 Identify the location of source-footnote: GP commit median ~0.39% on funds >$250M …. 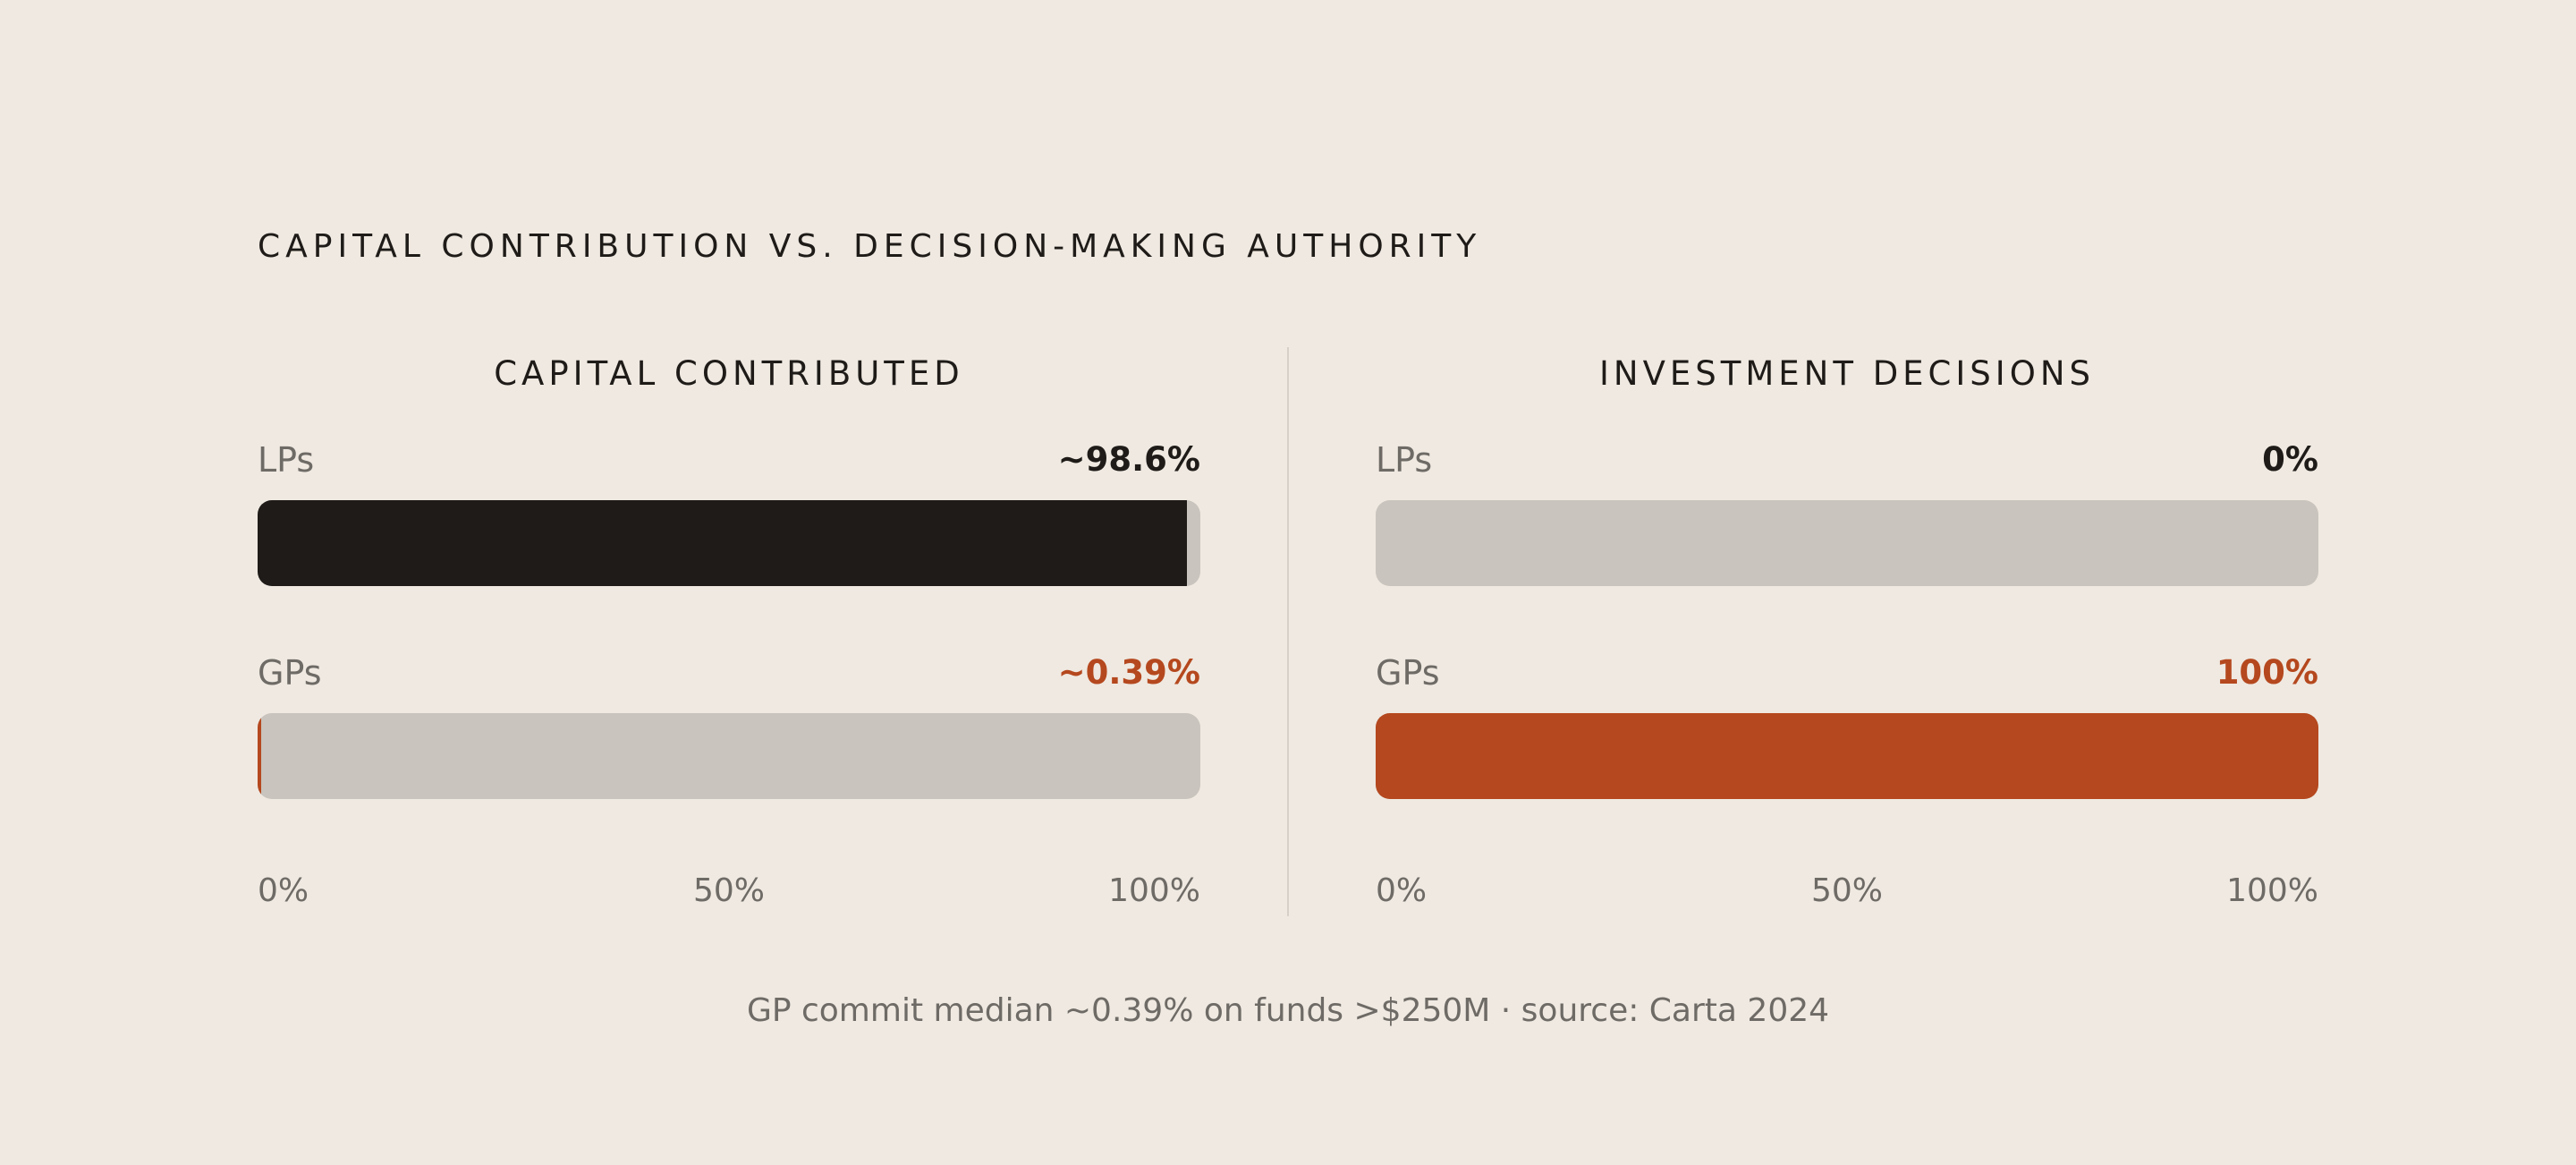
(1288, 1010).